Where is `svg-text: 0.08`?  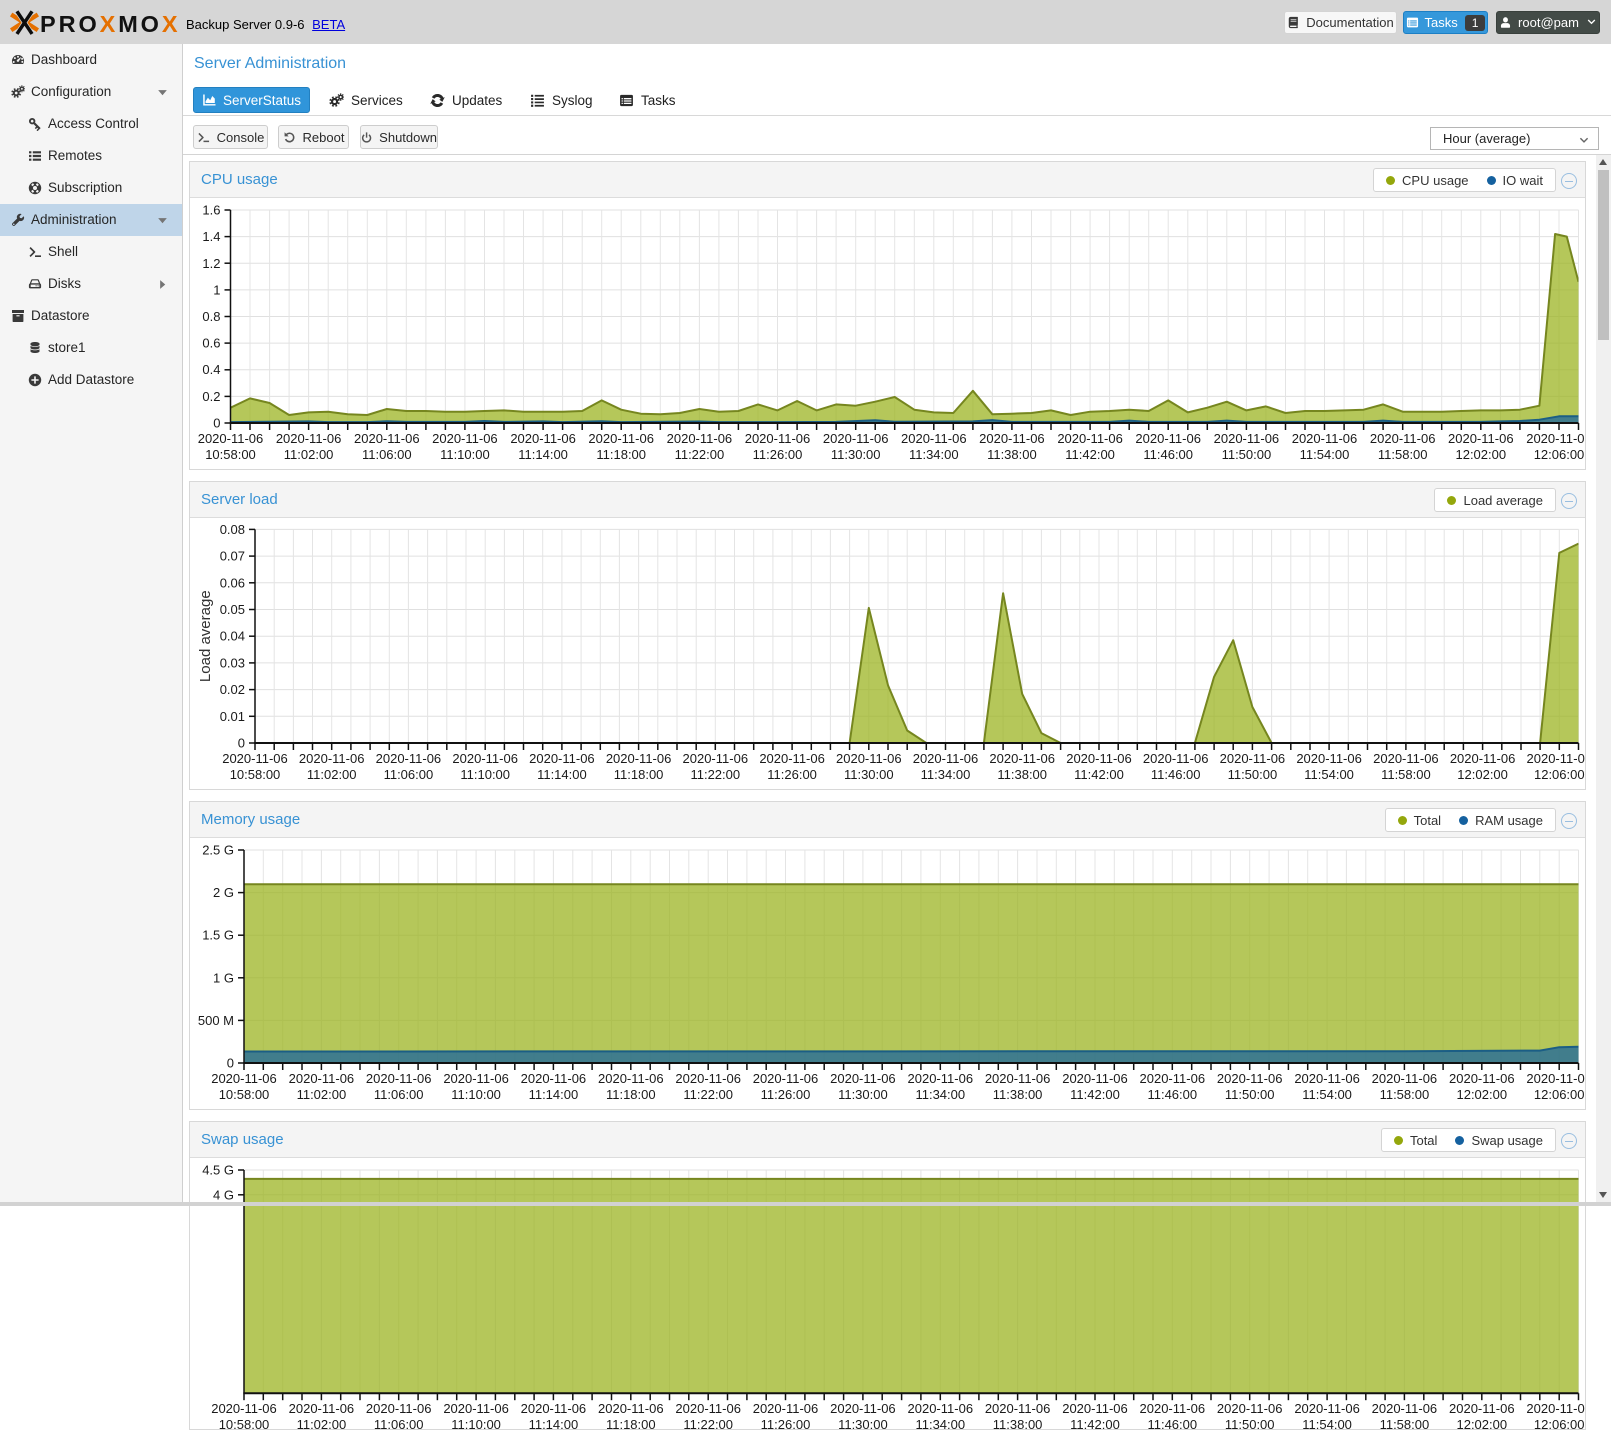 svg-text: 0.08 is located at coordinates (232, 529).